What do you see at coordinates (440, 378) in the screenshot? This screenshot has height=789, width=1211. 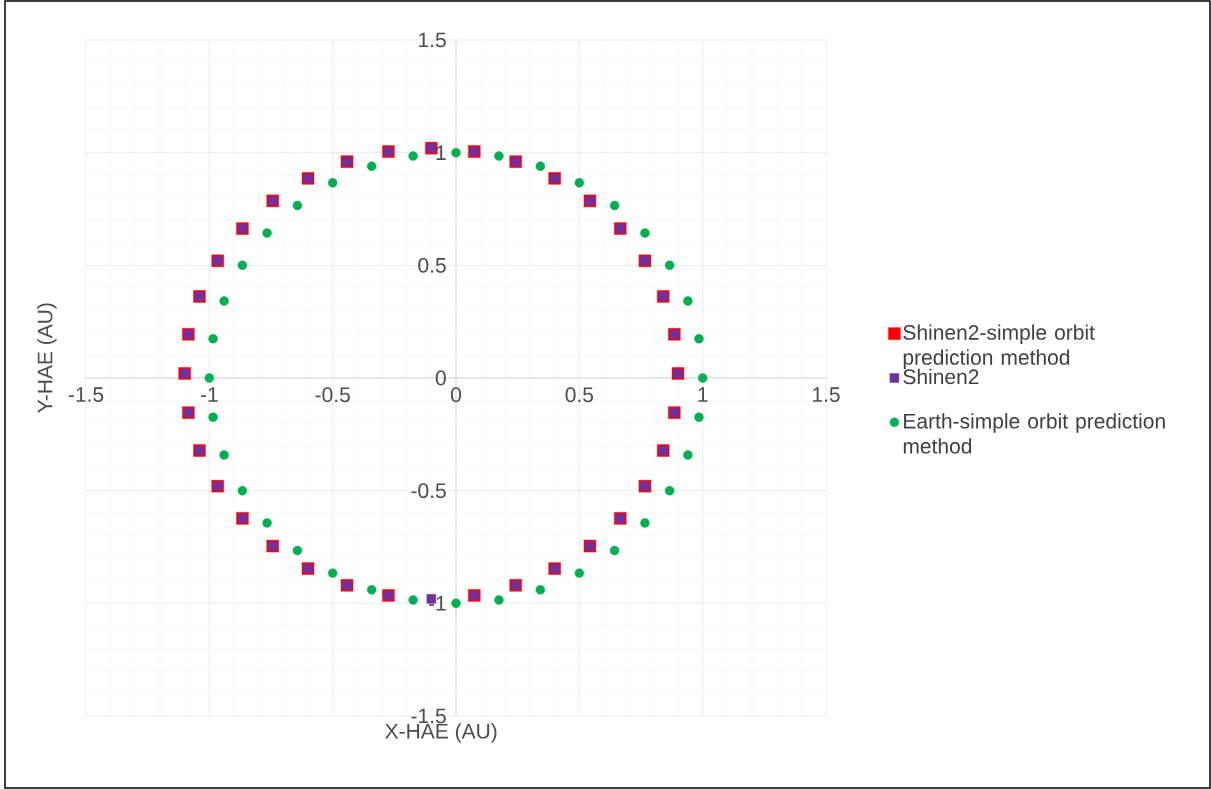 I see `y-tick-label: 0` at bounding box center [440, 378].